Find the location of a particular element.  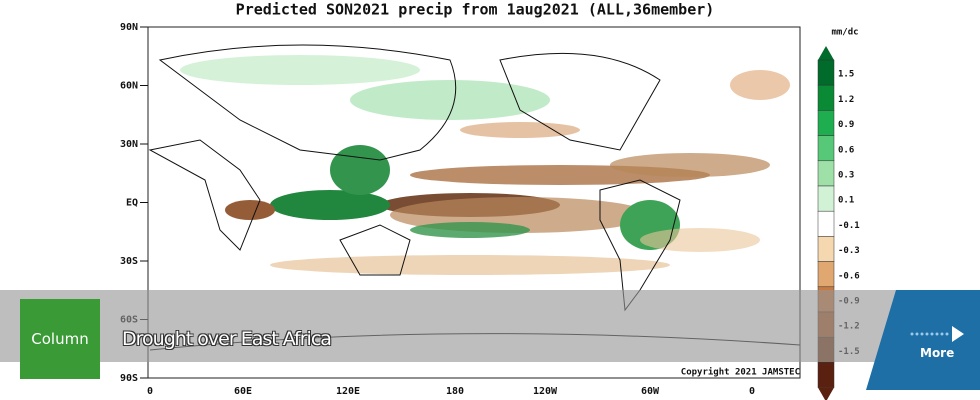

lon-label: 120E is located at coordinates (348, 391).